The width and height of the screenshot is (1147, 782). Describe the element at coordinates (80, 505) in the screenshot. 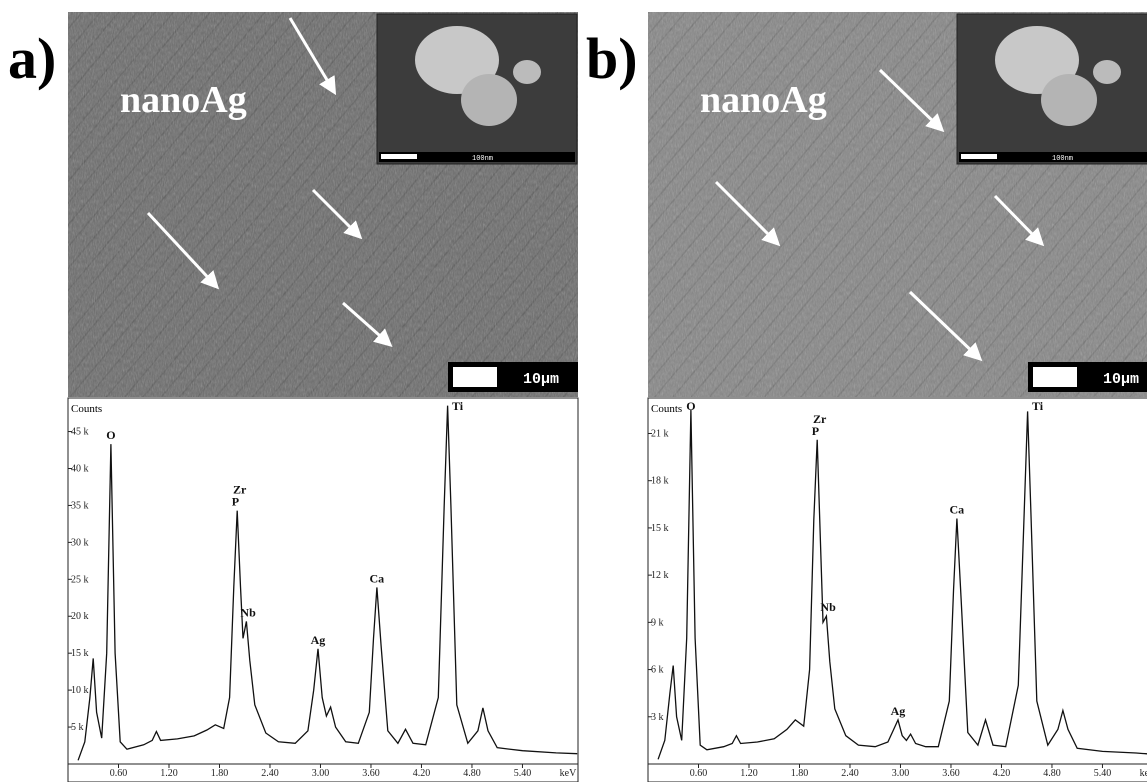

I see `y-tick-label: 35 k` at that location.